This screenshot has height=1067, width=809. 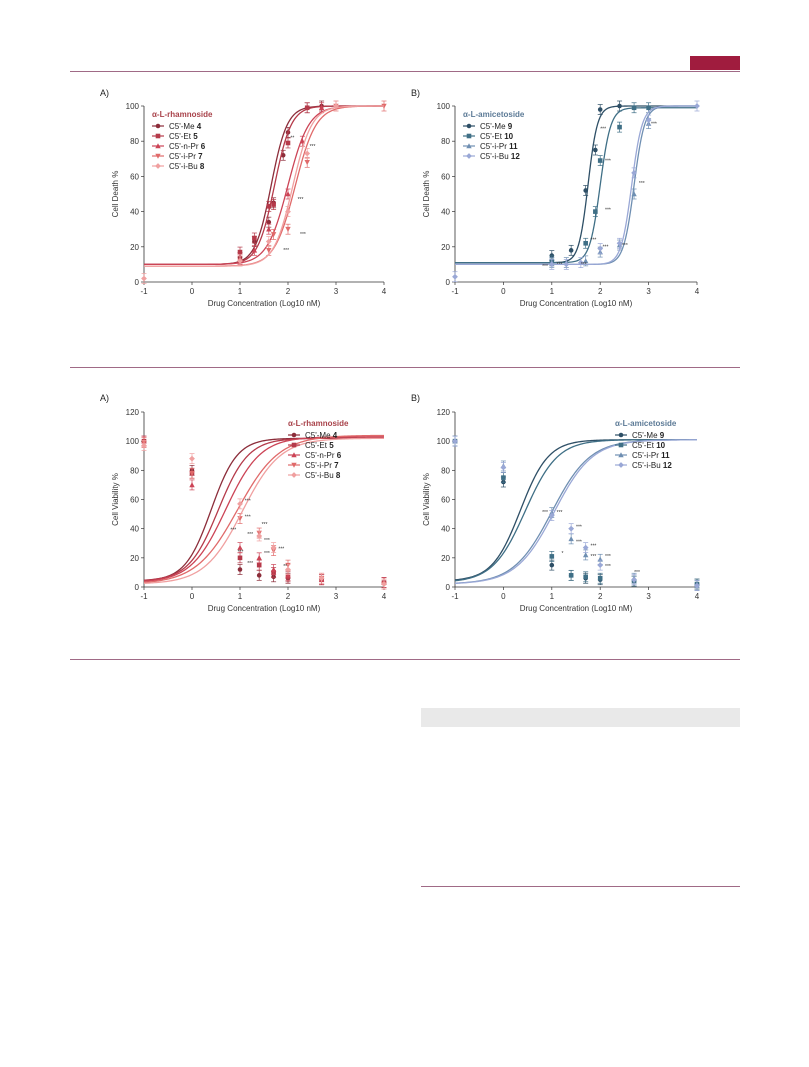 I want to click on x-tick-label: 1, so click(x=552, y=291).